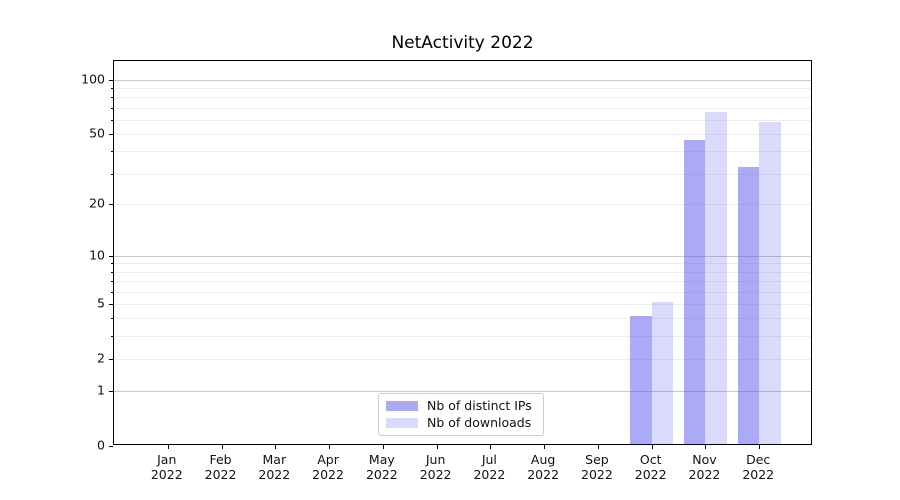  Describe the element at coordinates (97, 255) in the screenshot. I see `y-tick-label: 10` at that location.